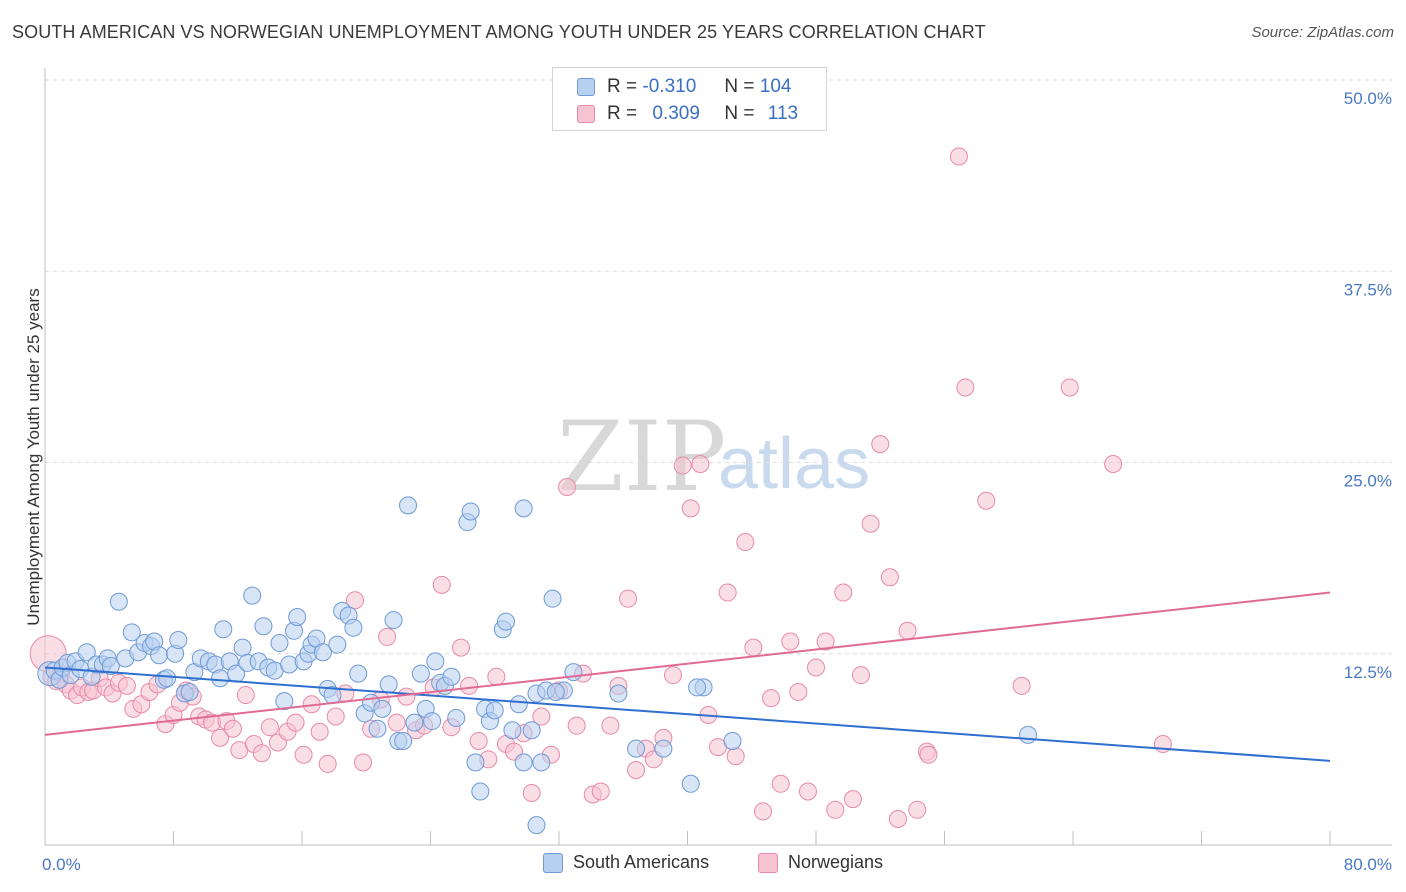 This screenshot has height=892, width=1406. Describe the element at coordinates (794, 464) in the screenshot. I see `watermark-atlas: atlas` at that location.